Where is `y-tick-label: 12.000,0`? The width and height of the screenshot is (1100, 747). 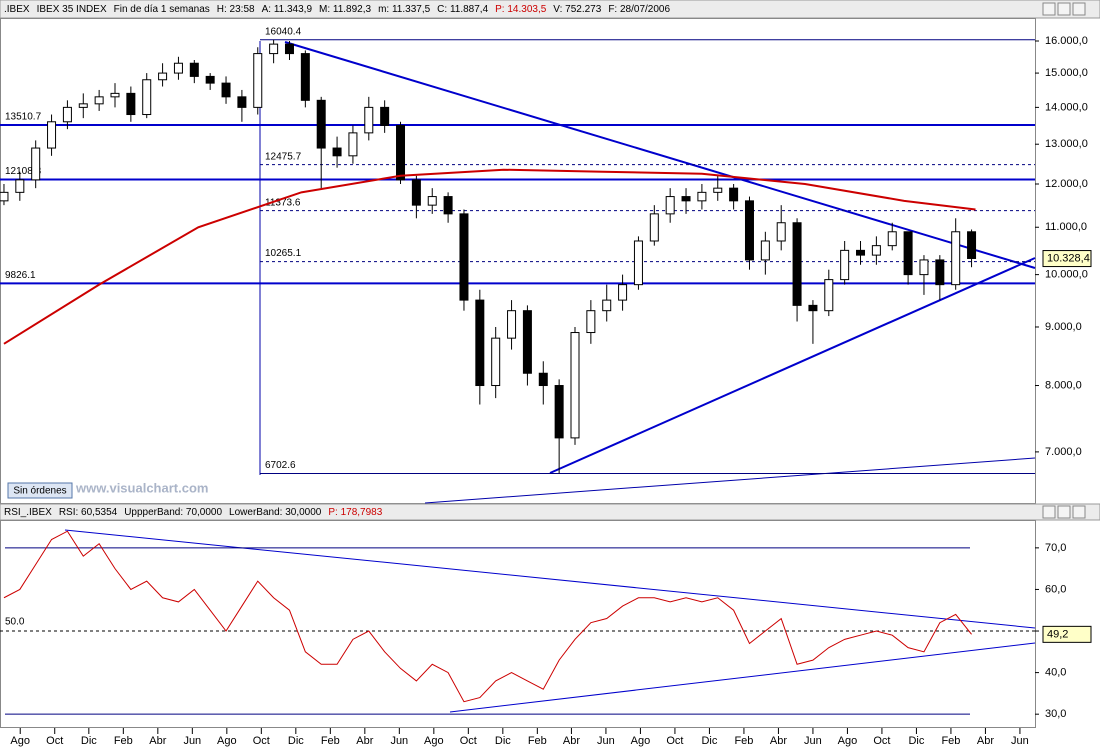
y-tick-label: 12.000,0 is located at coordinates (1066, 184).